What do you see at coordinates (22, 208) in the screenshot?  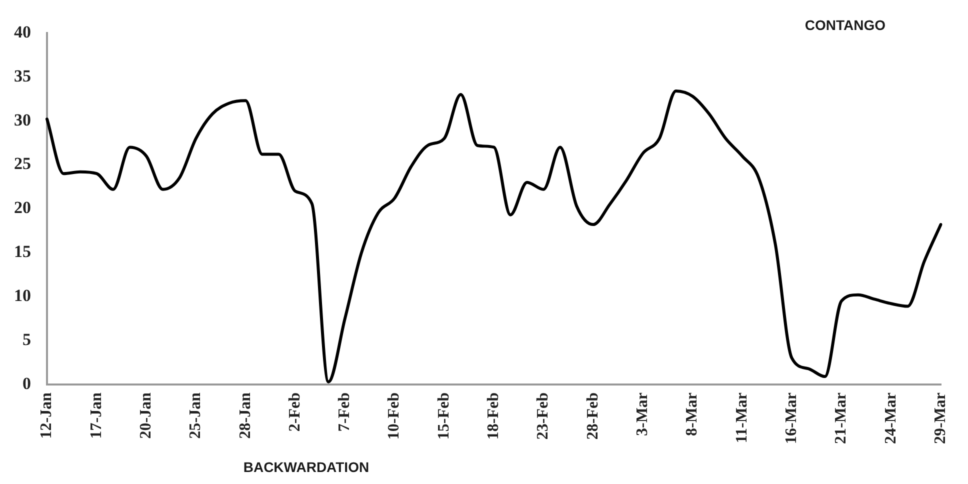 I see `y-tick-label: 20` at bounding box center [22, 208].